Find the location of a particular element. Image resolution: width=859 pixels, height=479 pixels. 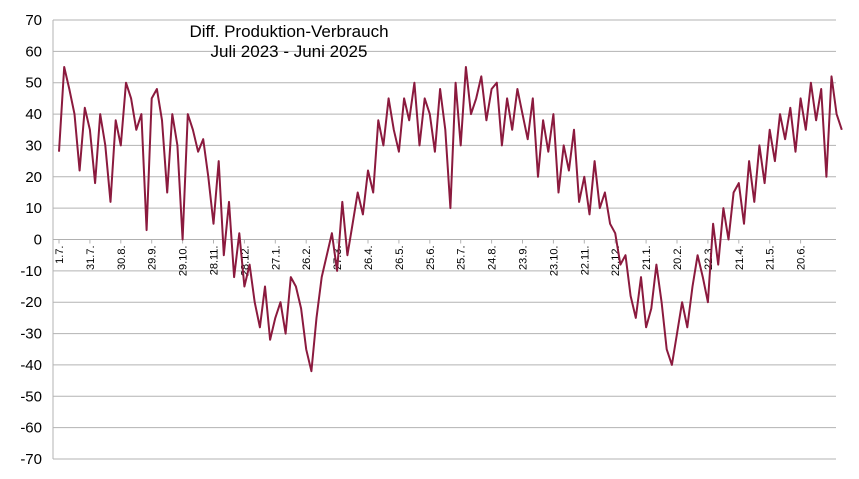

y-tick-label: 60 is located at coordinates (33, 51).